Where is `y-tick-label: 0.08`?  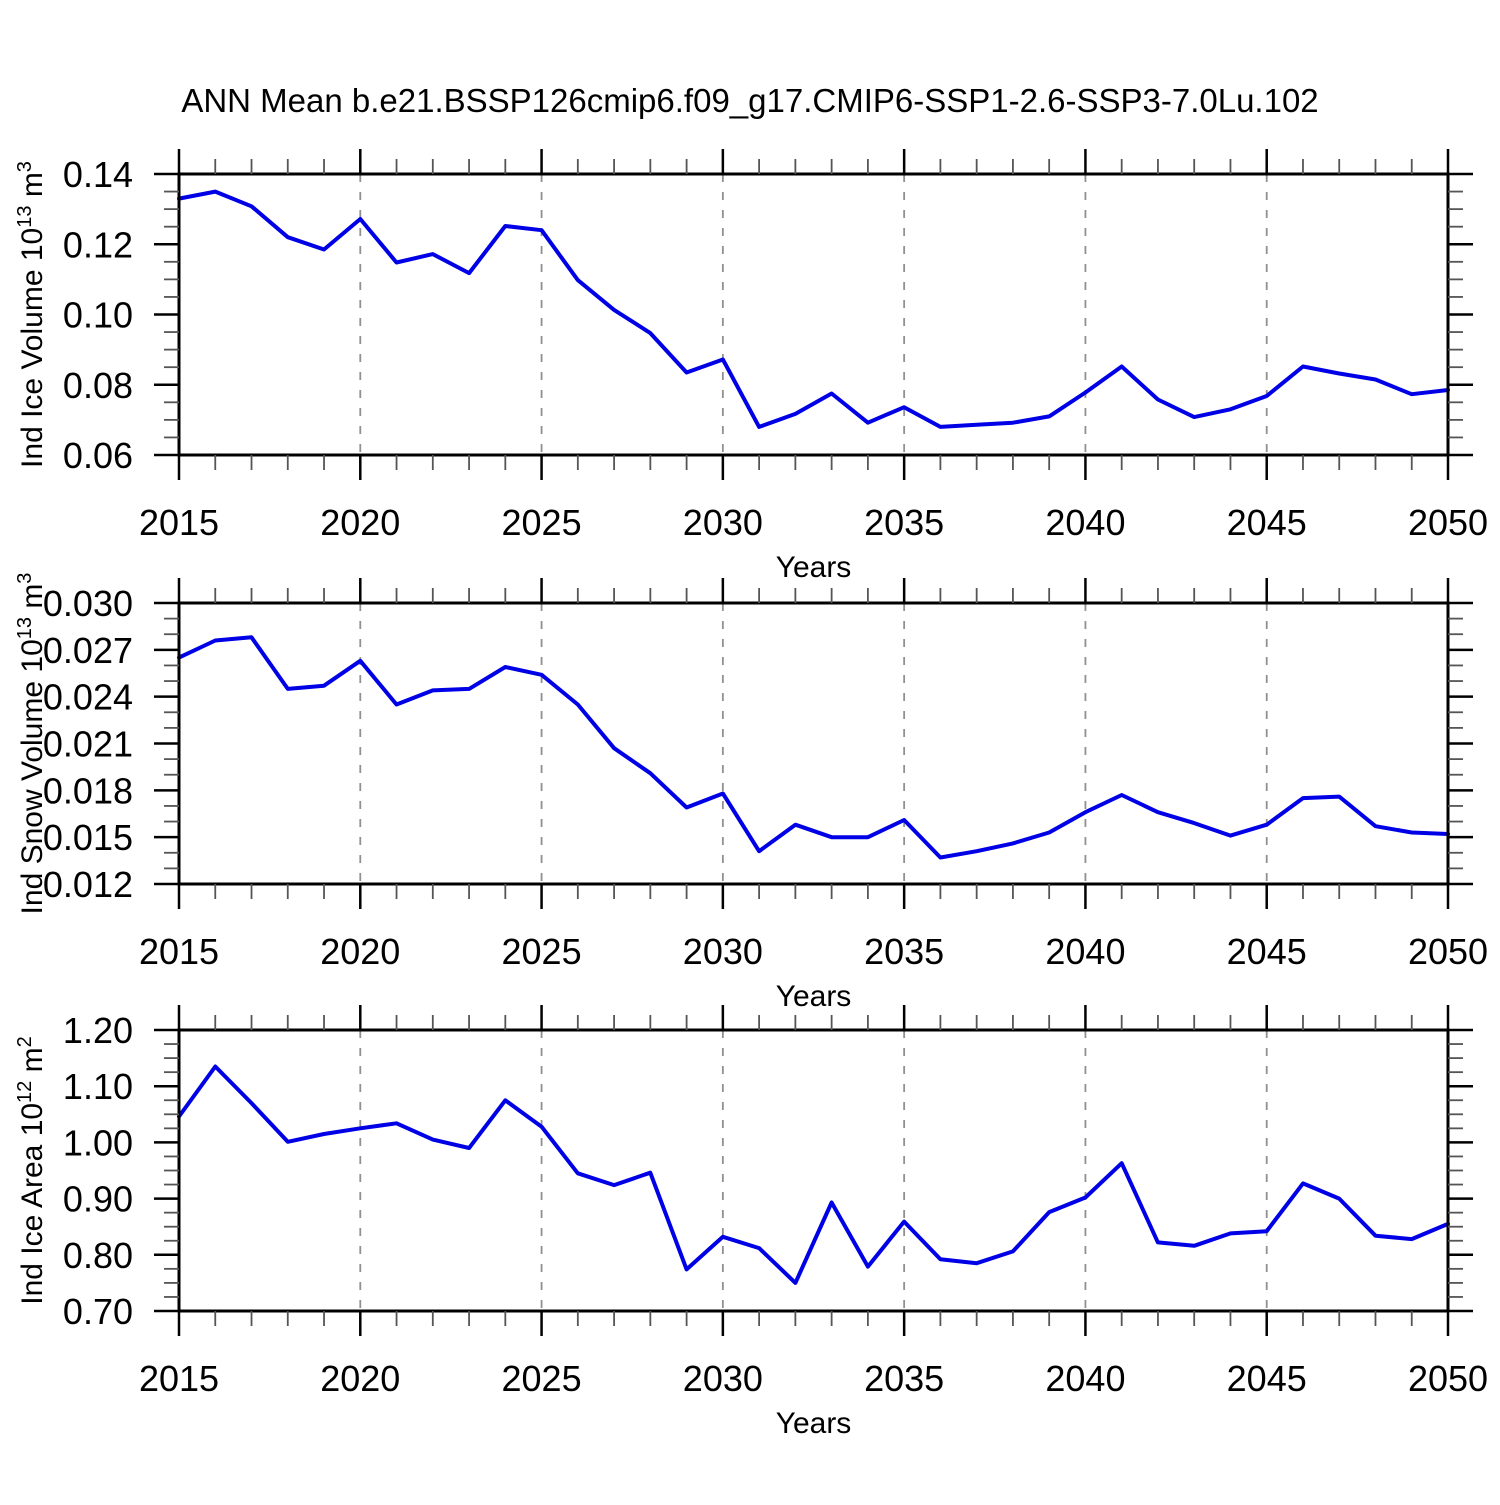 y-tick-label: 0.08 is located at coordinates (98, 385).